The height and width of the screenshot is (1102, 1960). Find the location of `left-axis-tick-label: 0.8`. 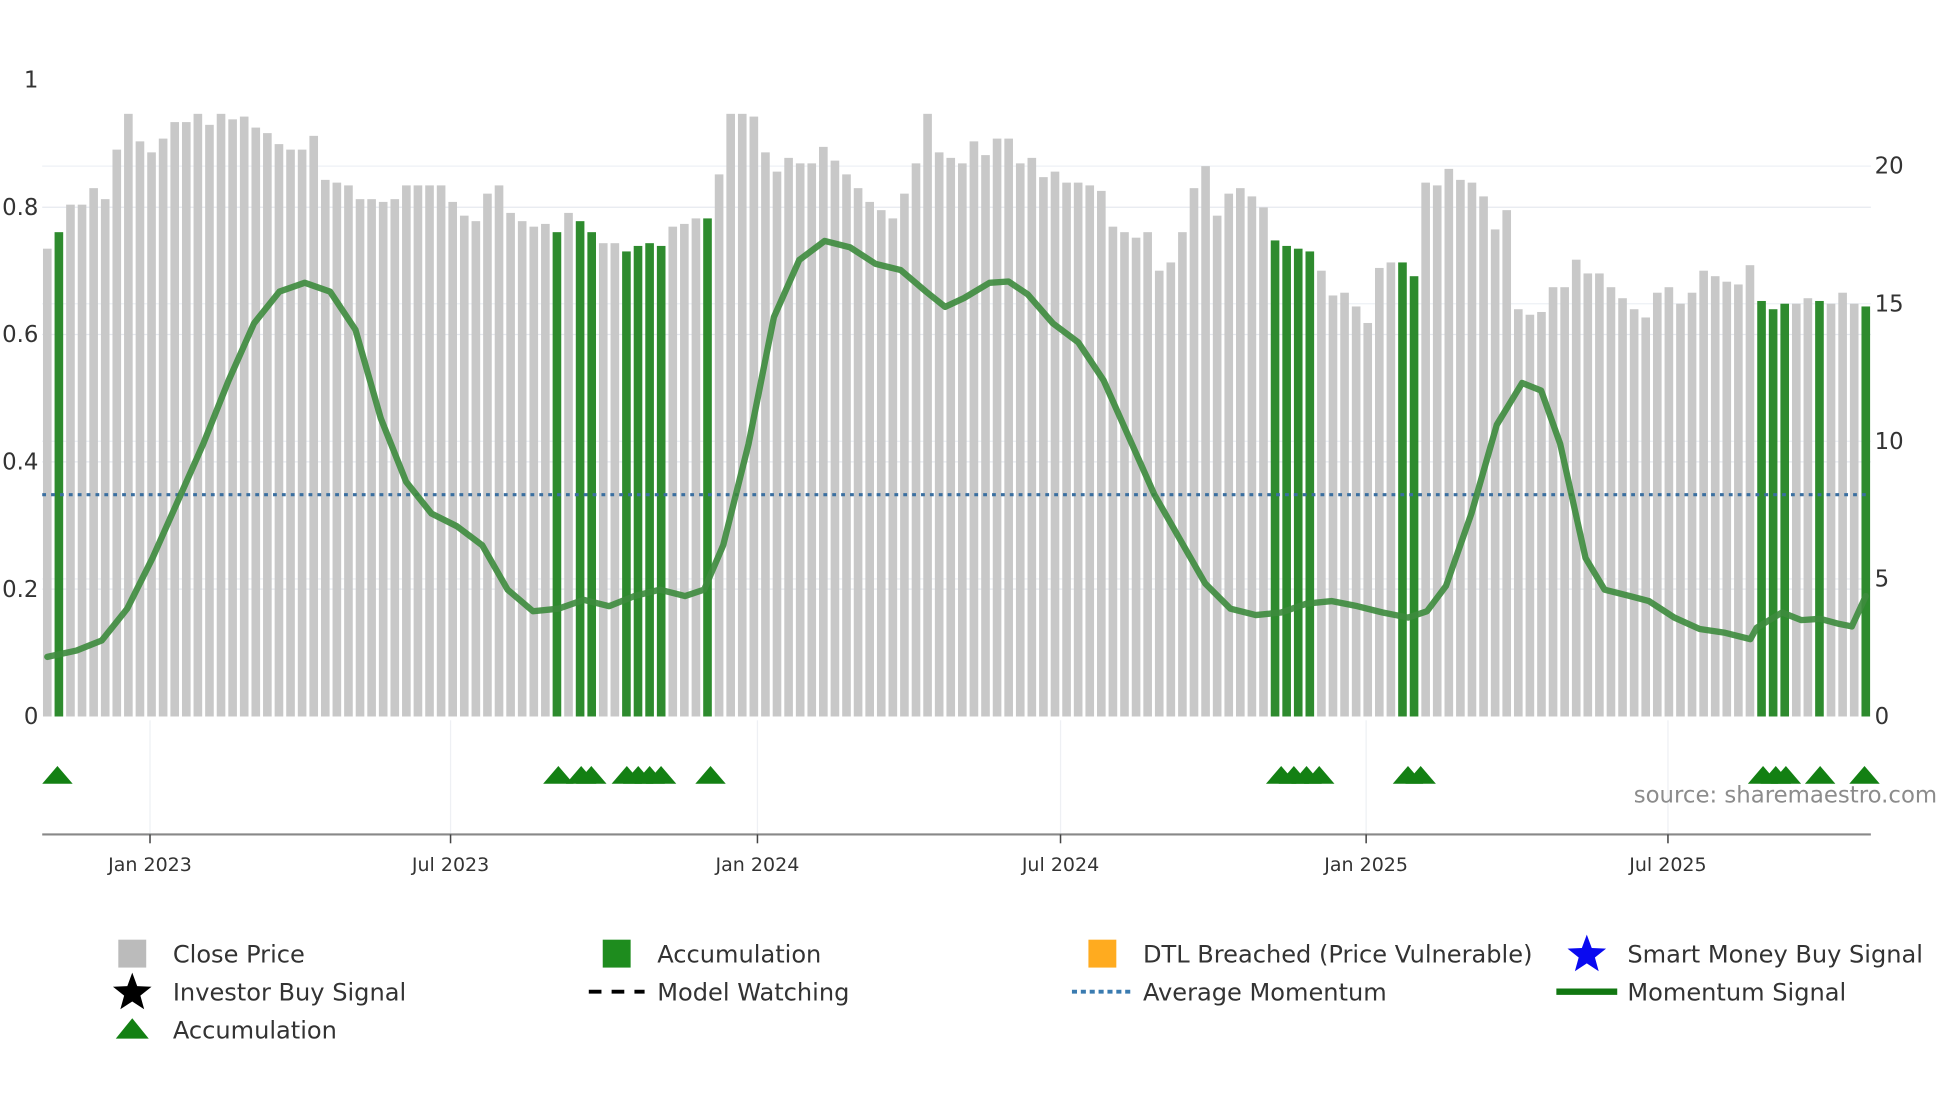

left-axis-tick-label: 0.8 is located at coordinates (20, 208).